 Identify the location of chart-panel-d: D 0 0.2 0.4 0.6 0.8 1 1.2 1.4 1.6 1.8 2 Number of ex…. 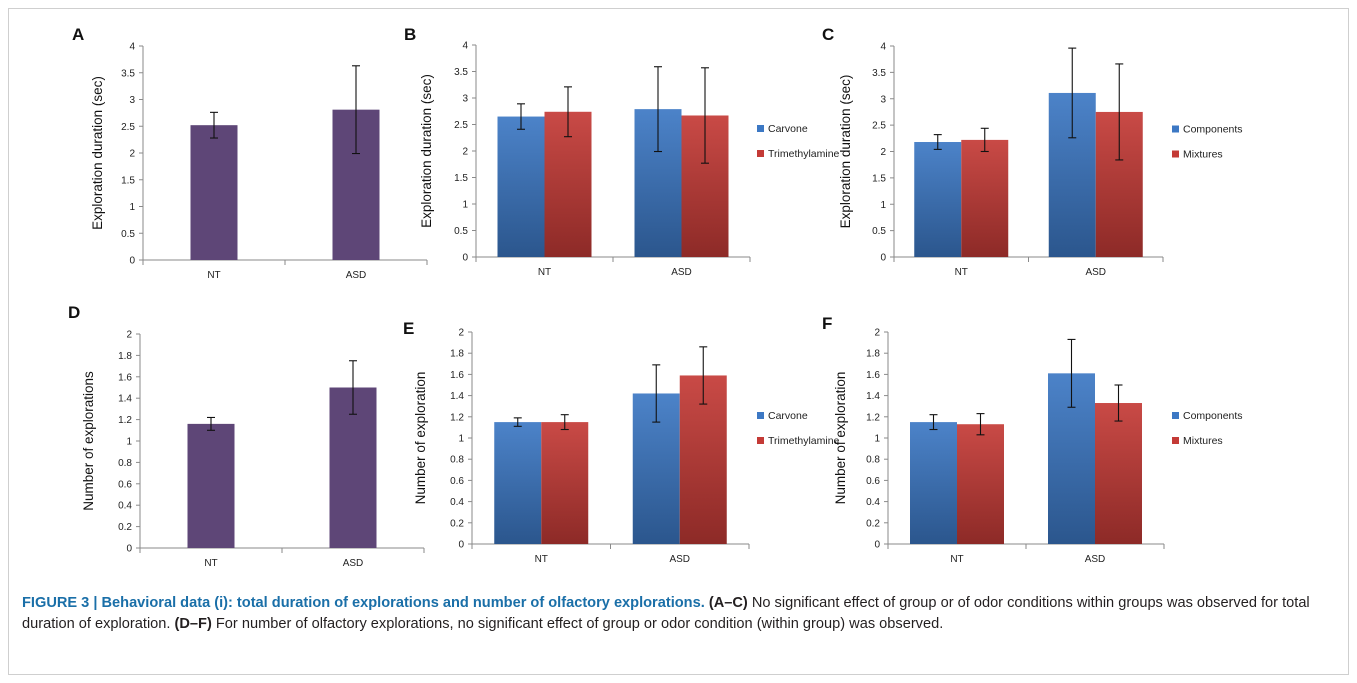
(246, 436).